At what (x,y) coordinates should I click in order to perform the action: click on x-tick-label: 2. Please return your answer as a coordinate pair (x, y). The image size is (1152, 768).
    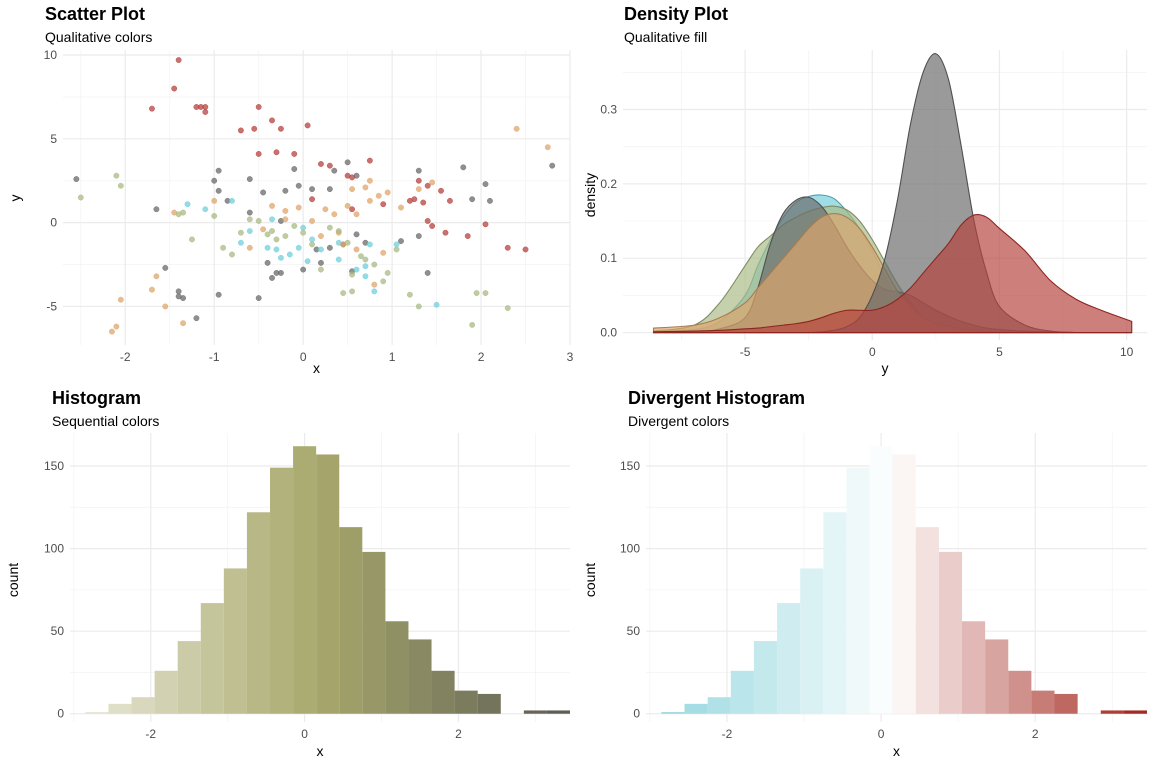
    Looking at the image, I should click on (481, 357).